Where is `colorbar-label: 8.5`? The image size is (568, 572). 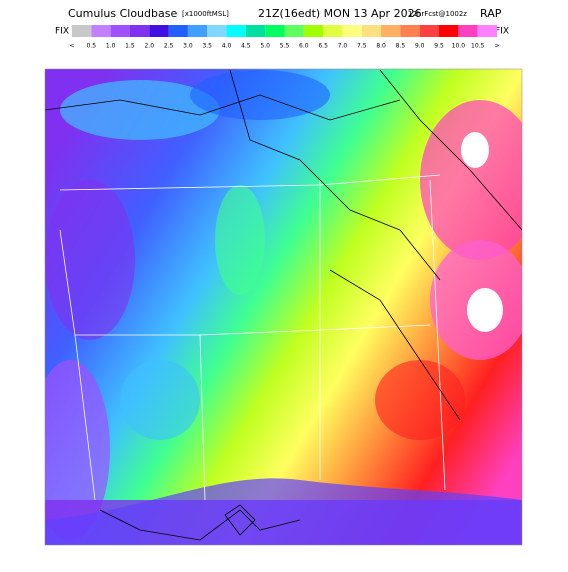 colorbar-label: 8.5 is located at coordinates (401, 46).